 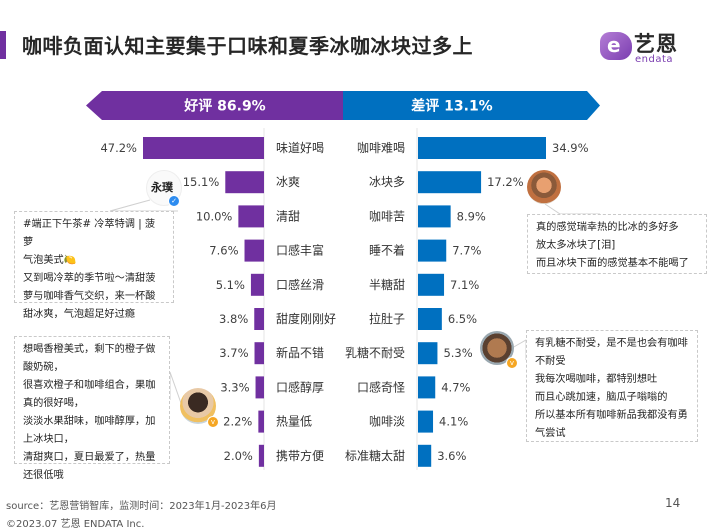 I want to click on comment-line: 而且冰块下面的感觉基本不能喝了, so click(x=612, y=263).